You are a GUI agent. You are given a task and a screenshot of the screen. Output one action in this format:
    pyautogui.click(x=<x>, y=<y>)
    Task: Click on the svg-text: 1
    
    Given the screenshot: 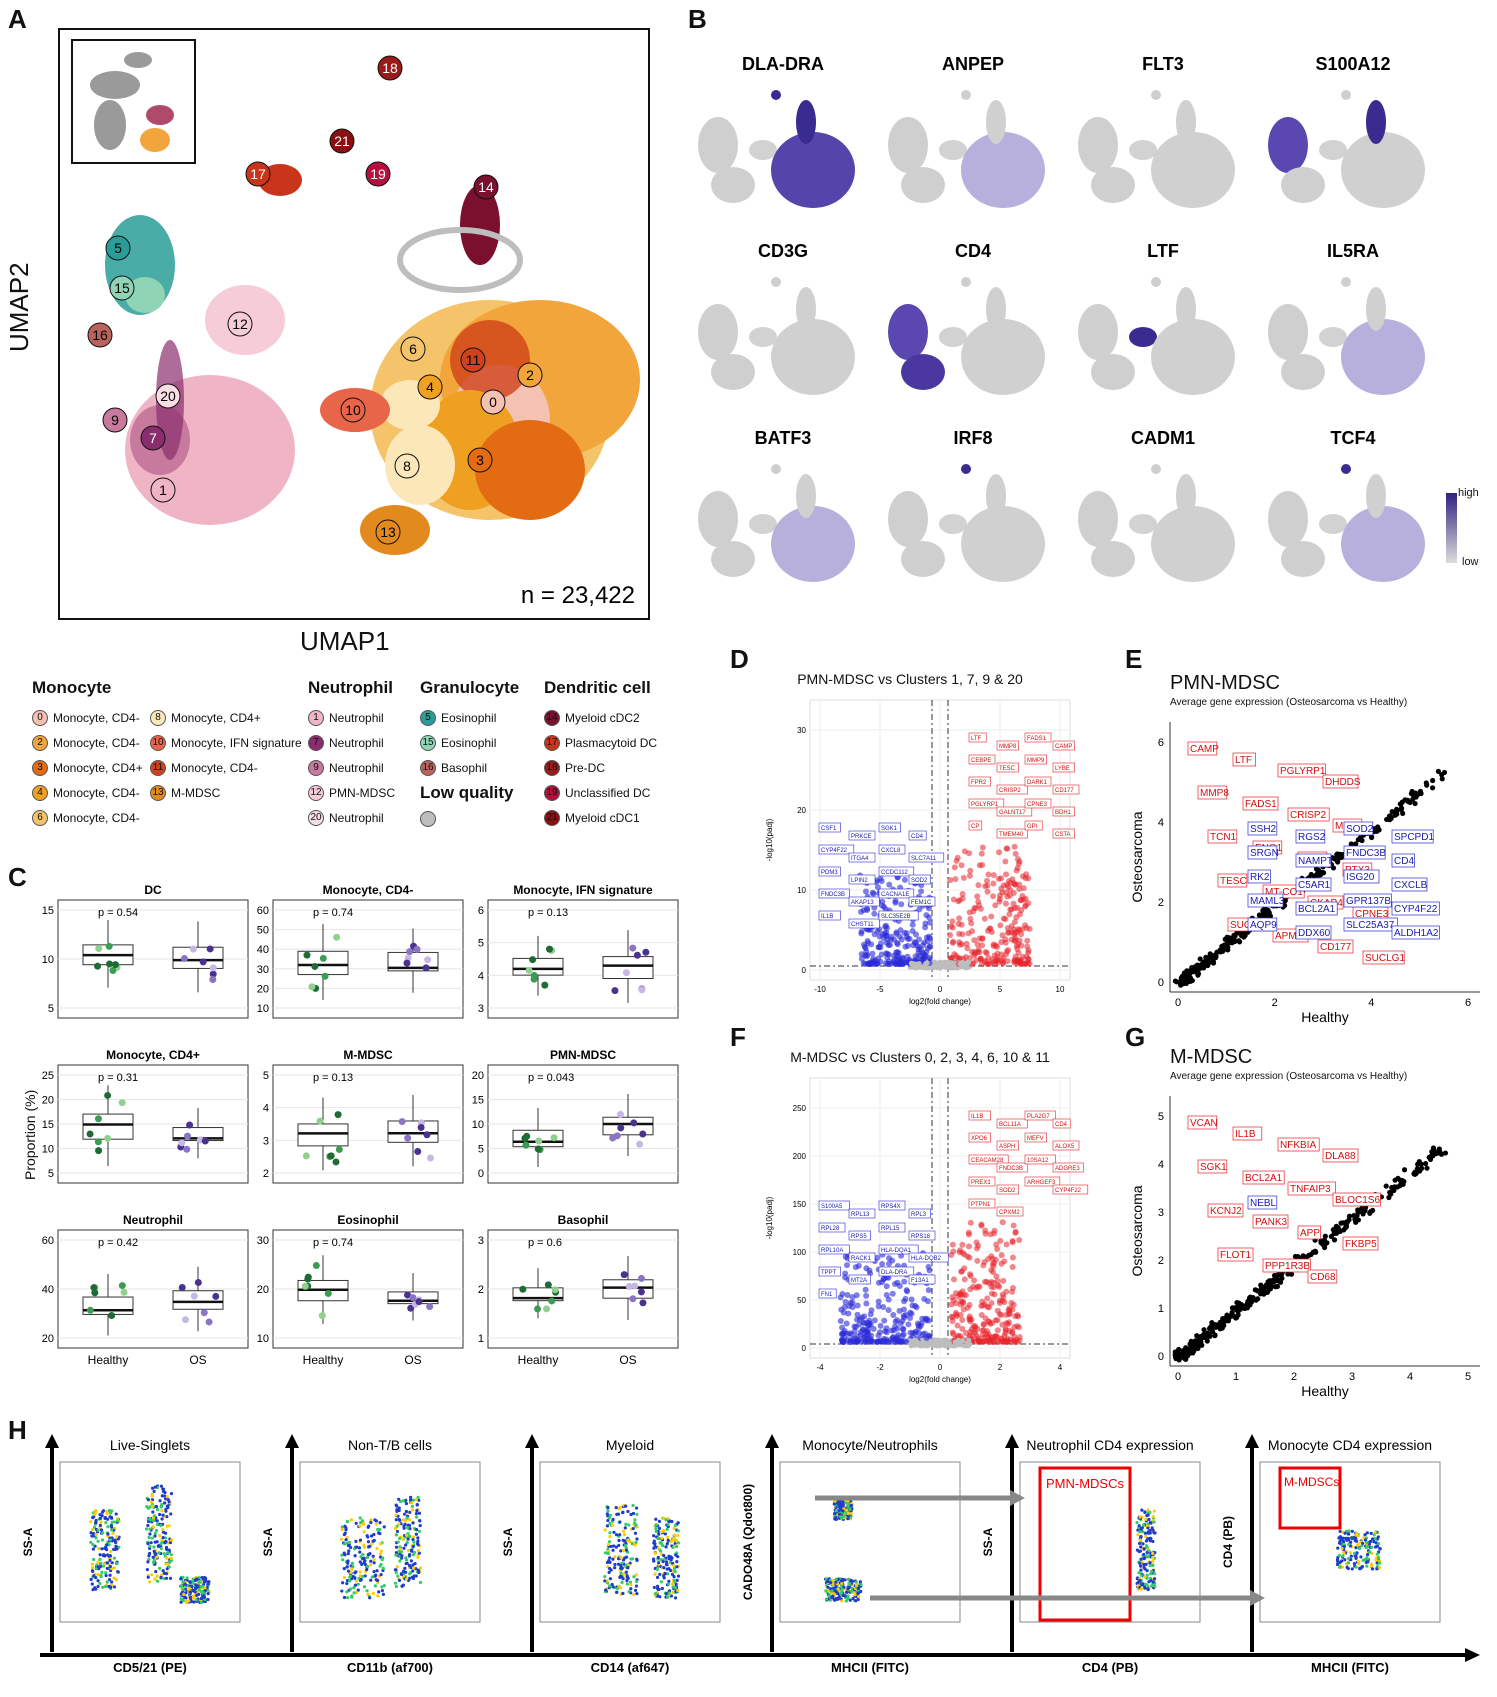 What is the action you would take?
    pyautogui.click(x=163, y=490)
    